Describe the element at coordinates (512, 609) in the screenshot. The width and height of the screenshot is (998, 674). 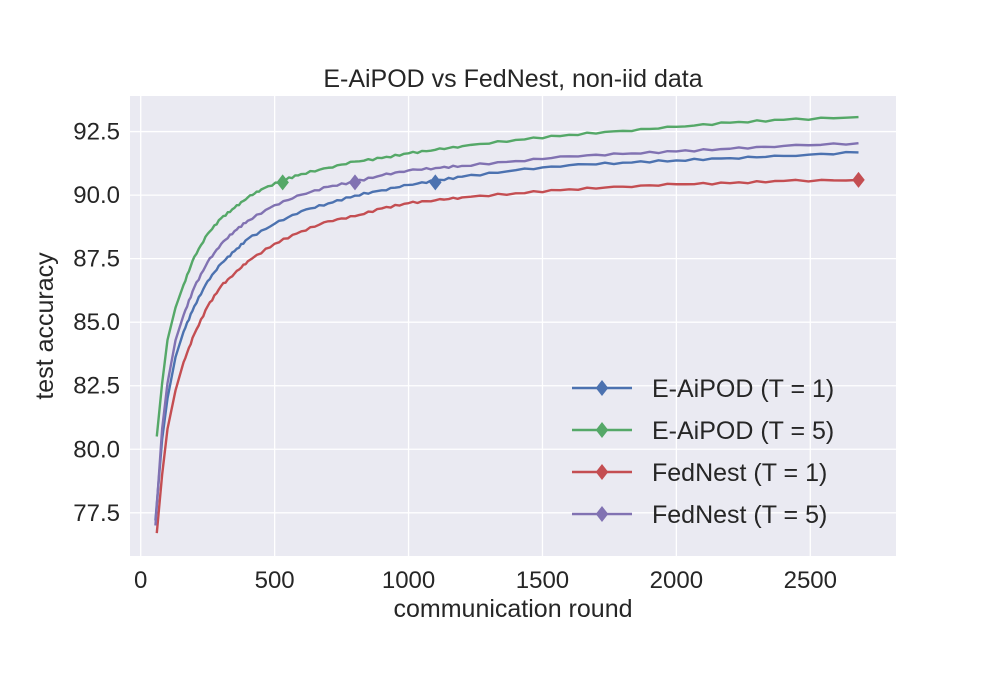
I see `x-axis-label: communication round` at that location.